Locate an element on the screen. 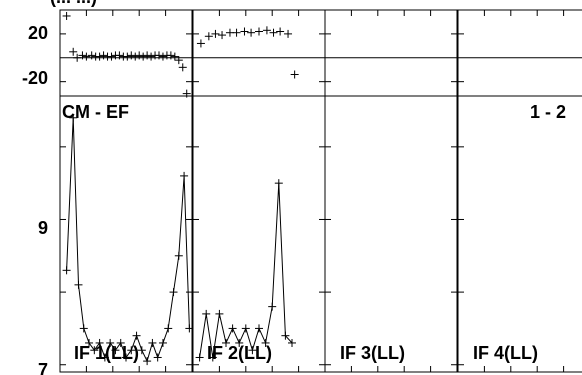 Image resolution: width=582 pixels, height=375 pixels. header-fragment: (... ...) is located at coordinates (73, 3).